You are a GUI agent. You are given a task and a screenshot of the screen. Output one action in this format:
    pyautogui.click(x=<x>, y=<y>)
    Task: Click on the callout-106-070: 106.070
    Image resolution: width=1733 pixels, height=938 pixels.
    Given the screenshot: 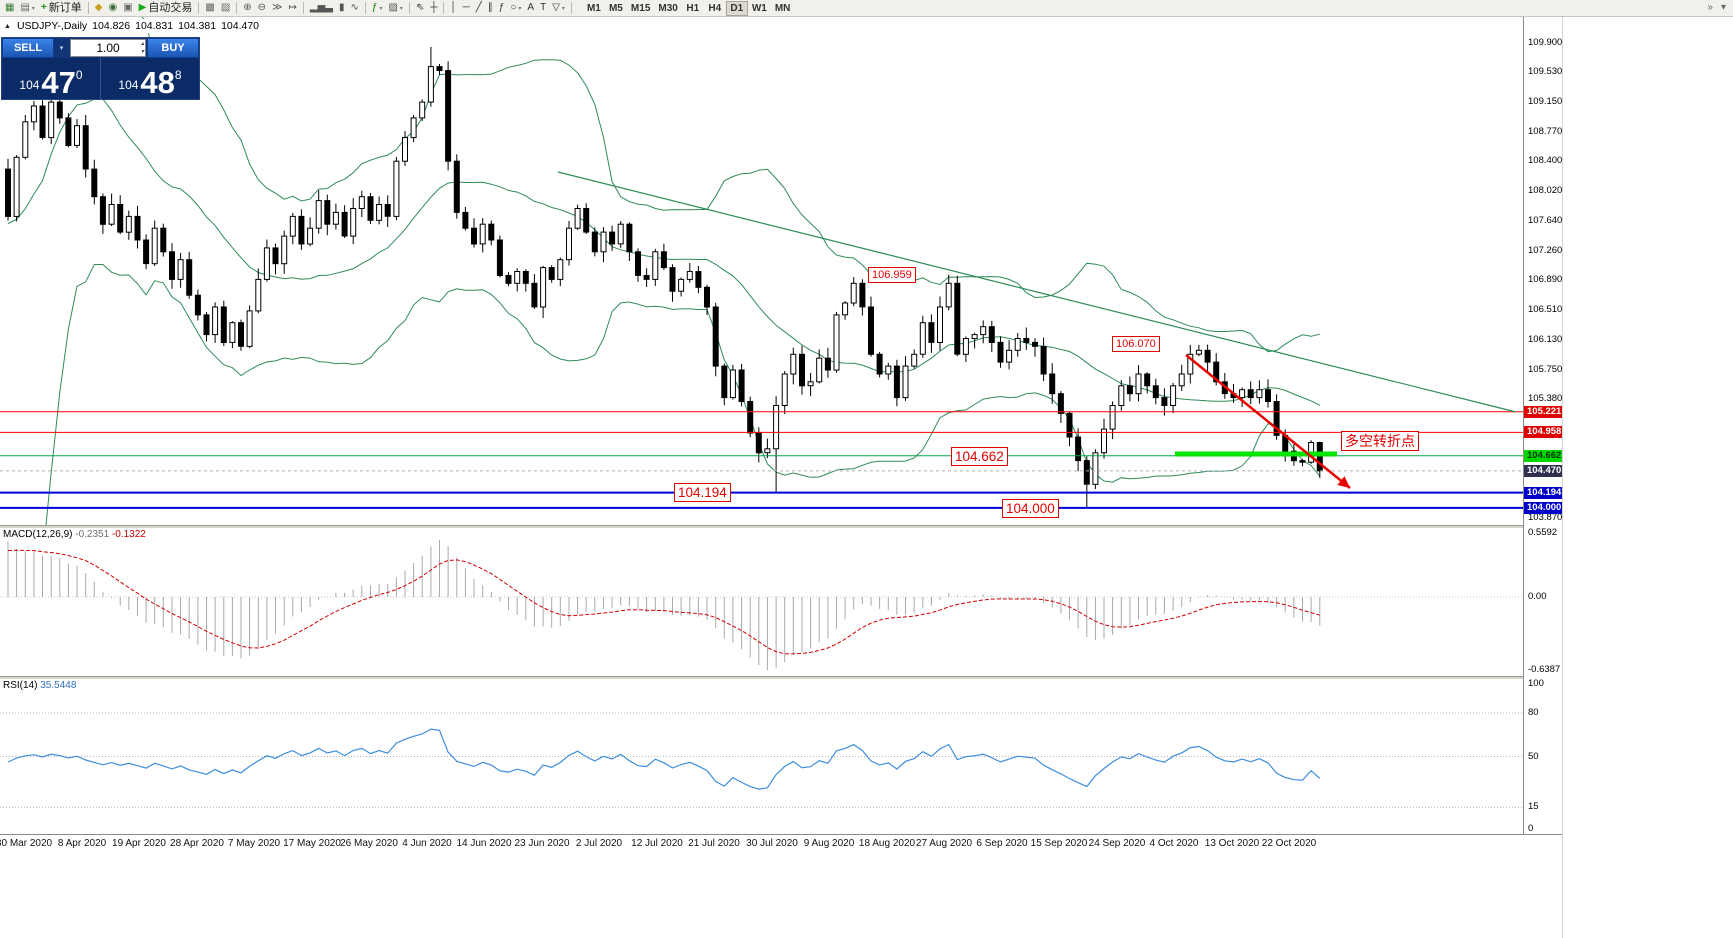 What is the action you would take?
    pyautogui.click(x=1136, y=344)
    